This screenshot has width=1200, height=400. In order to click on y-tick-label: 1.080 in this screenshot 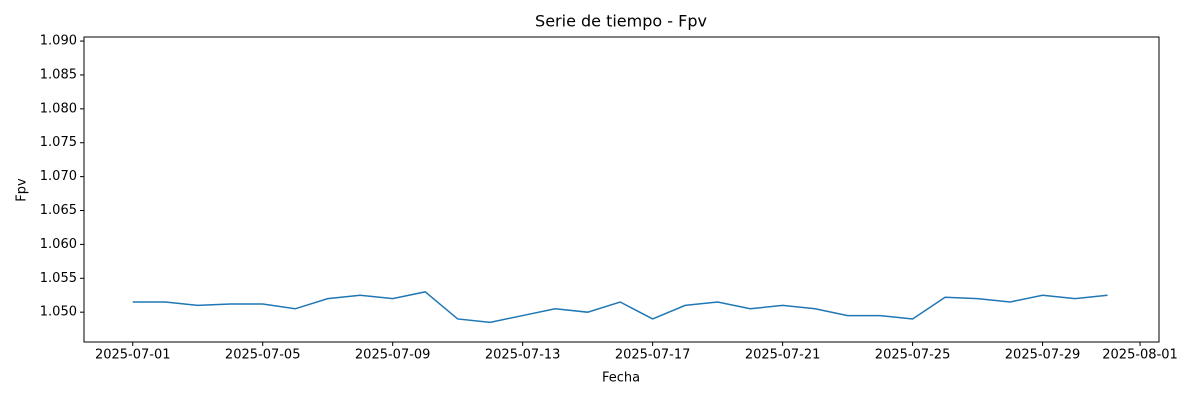, I will do `click(58, 108)`.